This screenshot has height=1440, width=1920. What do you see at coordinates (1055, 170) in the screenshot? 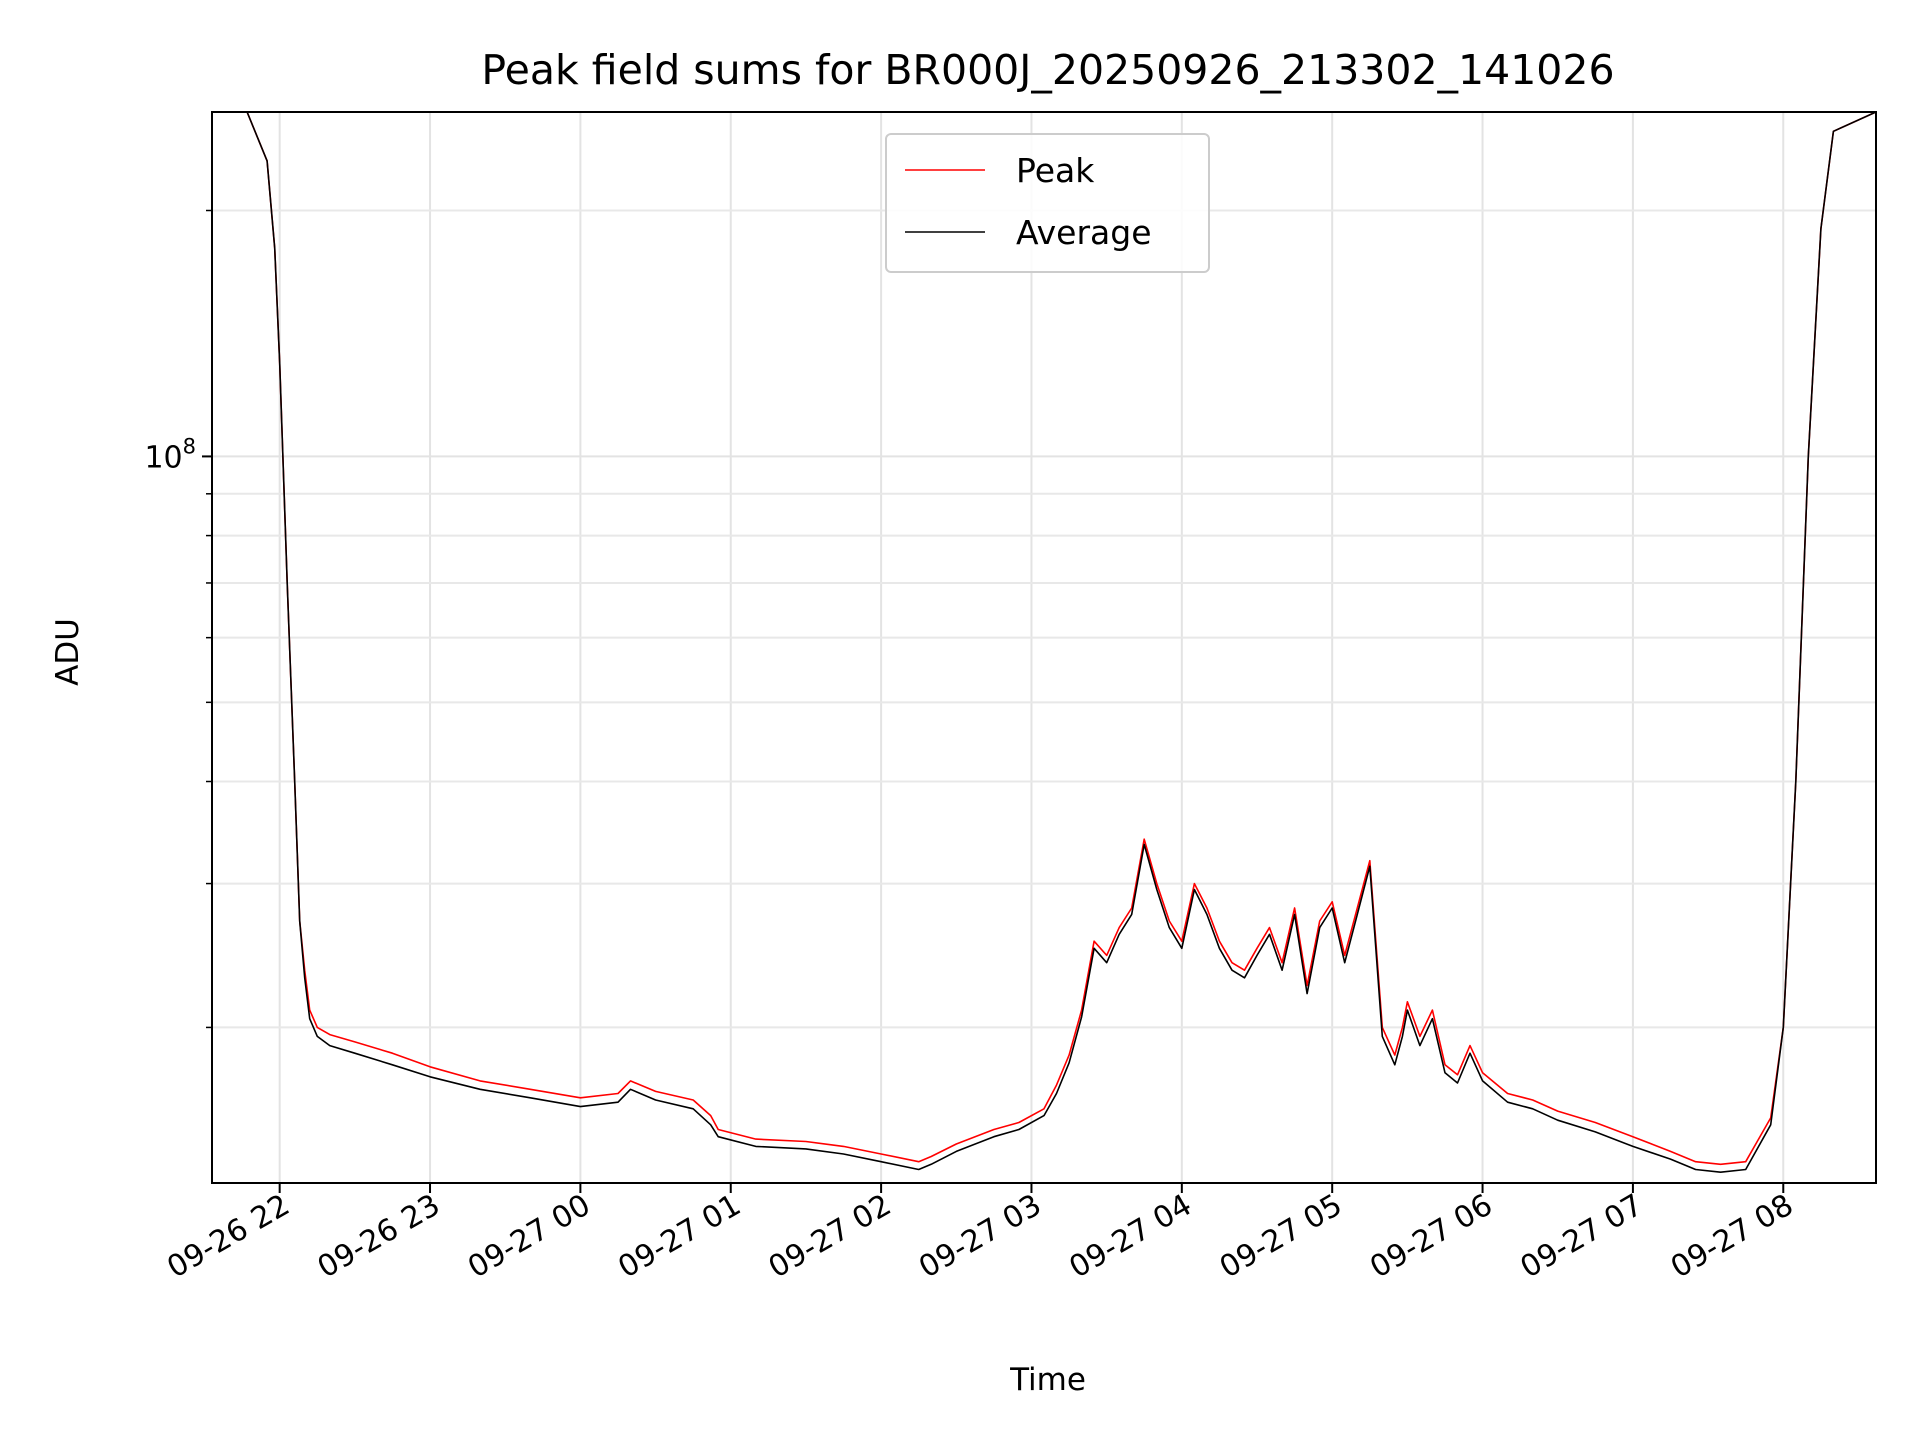
I see `legend-label-peak: Peak` at bounding box center [1055, 170].